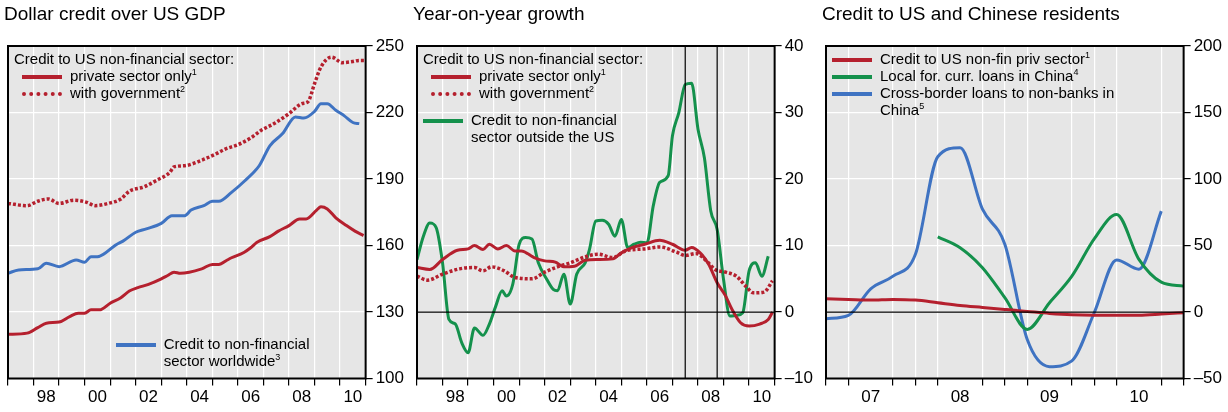 This screenshot has height=412, width=1228. I want to click on y-tick-label: 10, so click(794, 245).